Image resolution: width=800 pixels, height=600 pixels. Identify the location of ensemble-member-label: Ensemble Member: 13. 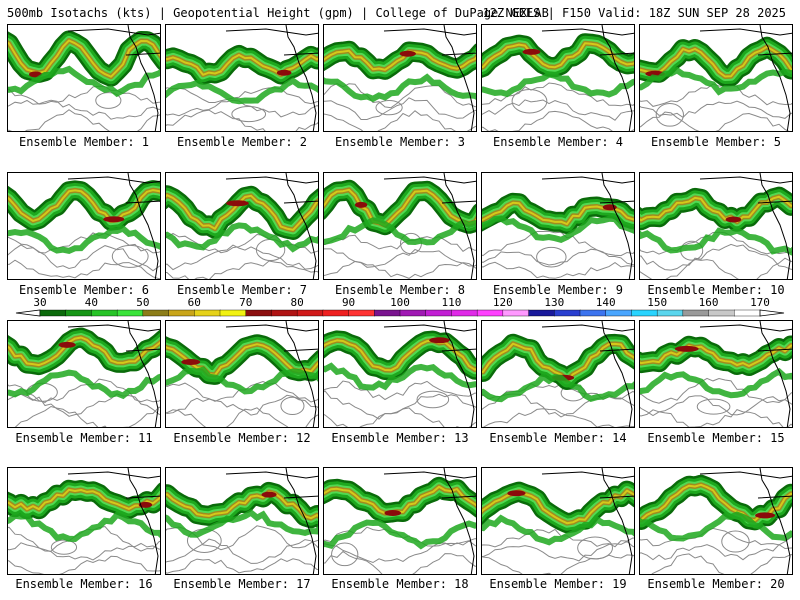
(400, 438).